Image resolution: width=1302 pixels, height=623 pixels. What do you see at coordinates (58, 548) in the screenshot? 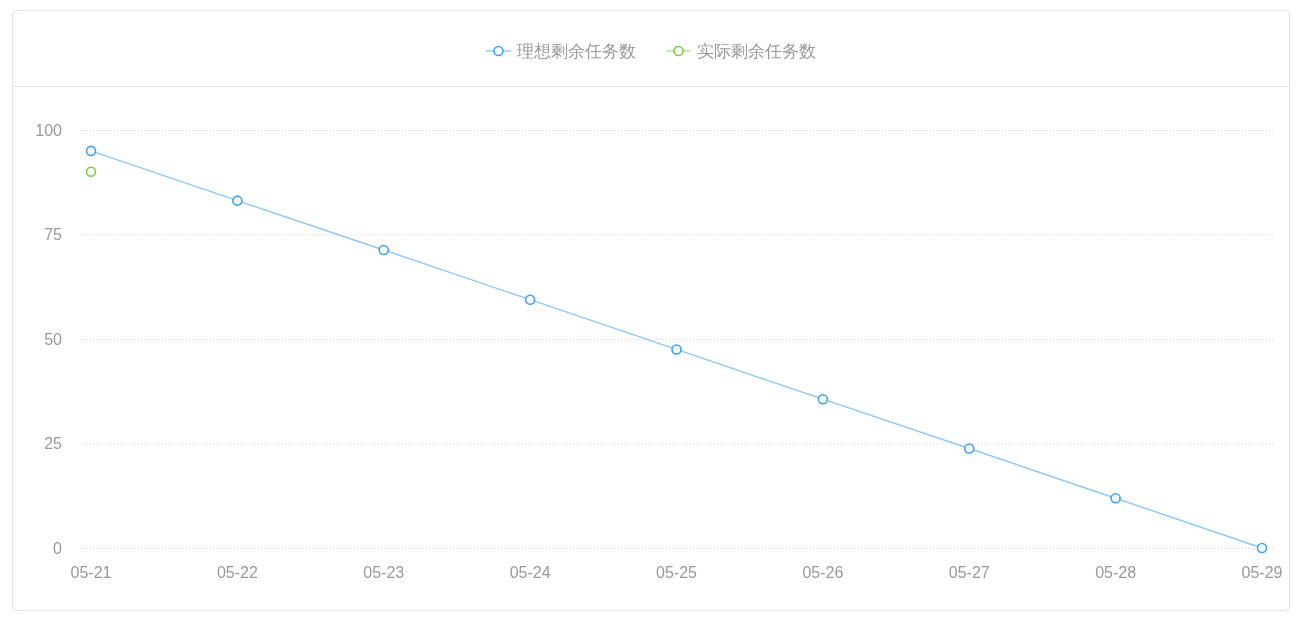
I see `y-tick-label: 0` at bounding box center [58, 548].